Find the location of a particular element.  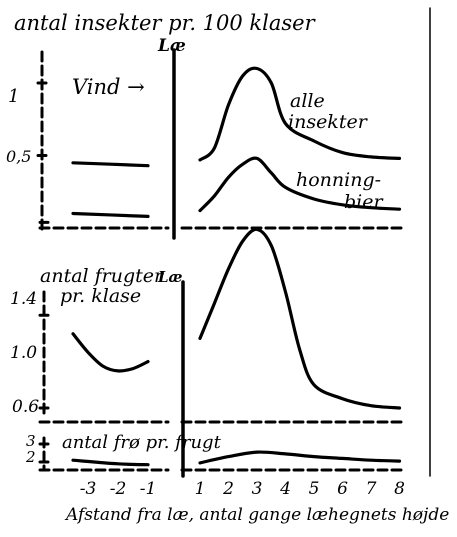

series-line-honningbier-left is located at coordinates (110, 214).